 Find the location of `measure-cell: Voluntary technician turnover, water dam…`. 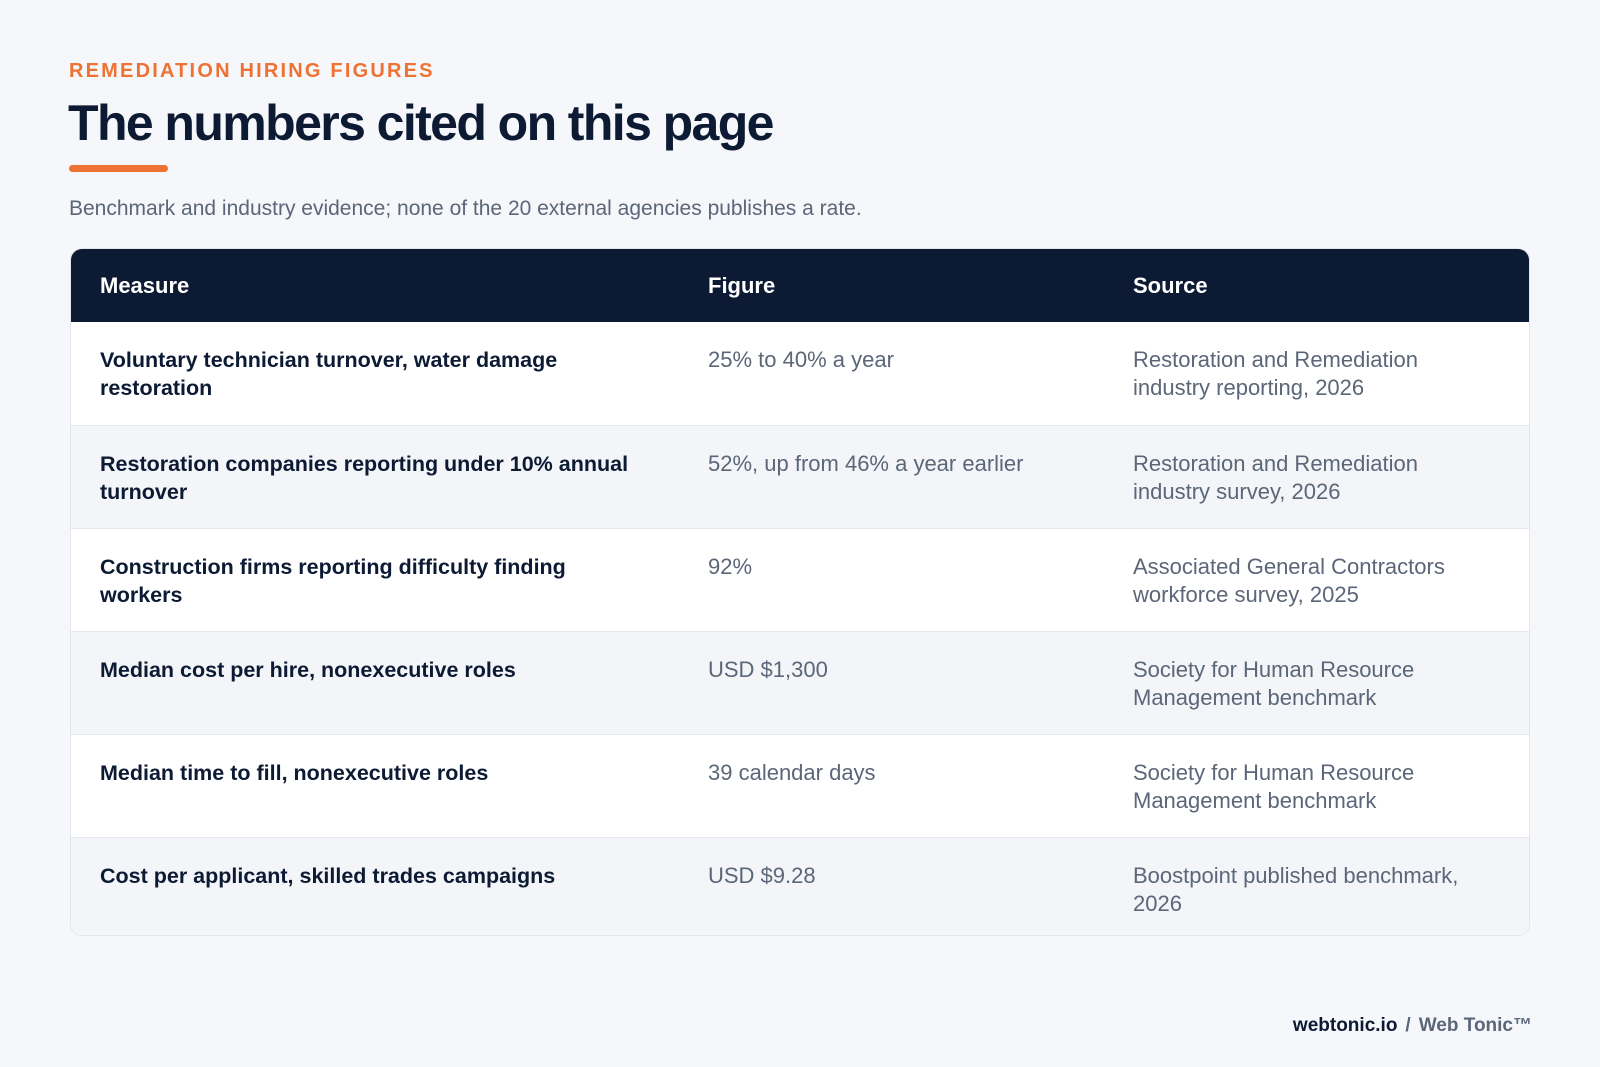

measure-cell: Voluntary technician turnover, water dam… is located at coordinates (329, 374).